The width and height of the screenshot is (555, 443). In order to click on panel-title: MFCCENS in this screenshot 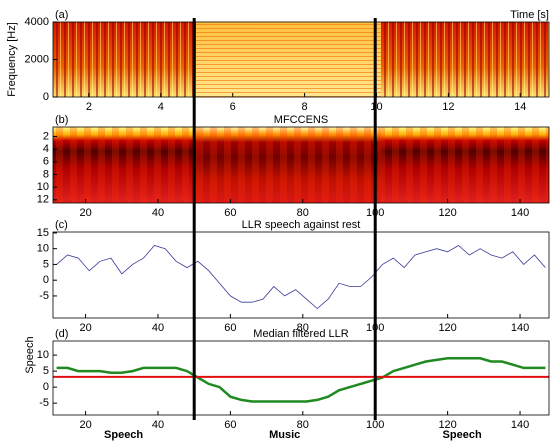, I will do `click(301, 120)`.